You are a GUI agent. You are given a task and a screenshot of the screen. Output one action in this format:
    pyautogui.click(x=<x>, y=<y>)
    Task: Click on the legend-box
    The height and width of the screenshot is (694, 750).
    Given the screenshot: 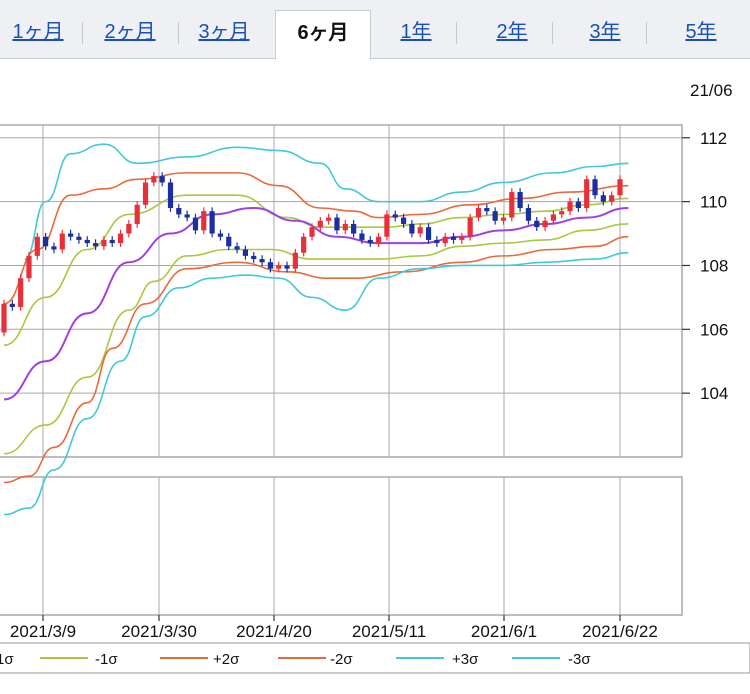 What is the action you would take?
    pyautogui.click(x=375, y=658)
    